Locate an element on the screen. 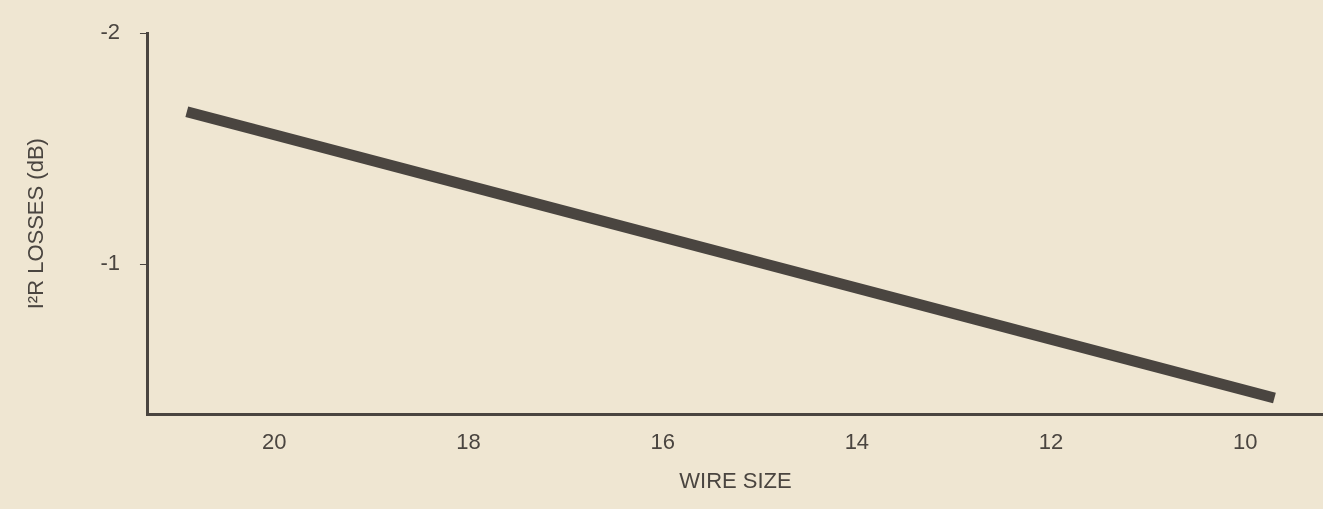 This screenshot has height=509, width=1323. x-tick-label: 14 is located at coordinates (857, 442).